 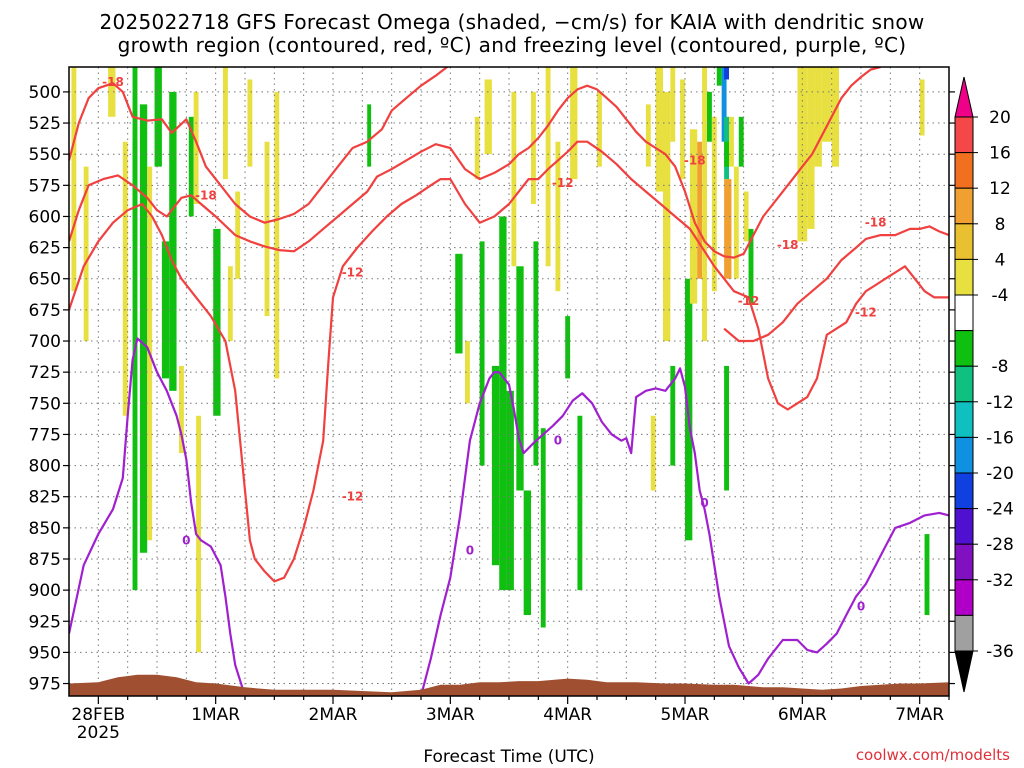 What do you see at coordinates (45, 124) in the screenshot?
I see `y-tick-label: 525` at bounding box center [45, 124].